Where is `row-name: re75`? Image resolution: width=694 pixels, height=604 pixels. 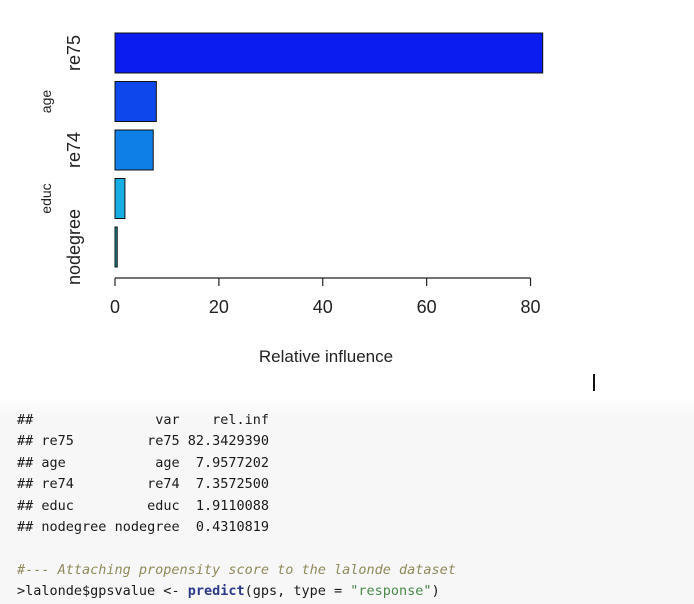 row-name: re75 is located at coordinates (57, 441).